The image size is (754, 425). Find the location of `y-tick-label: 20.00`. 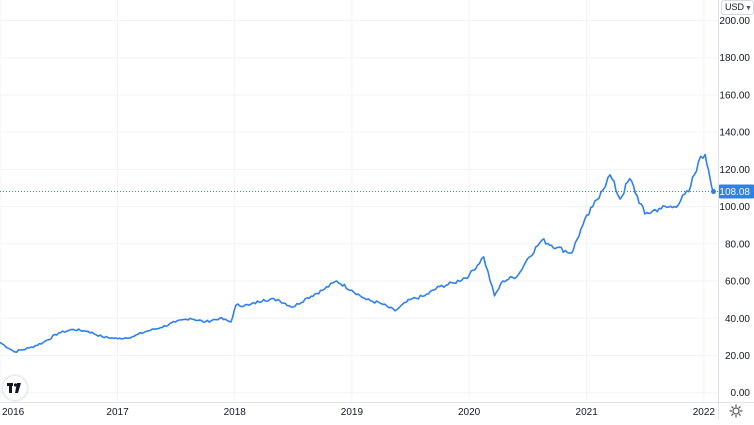

y-tick-label: 20.00 is located at coordinates (737, 356).